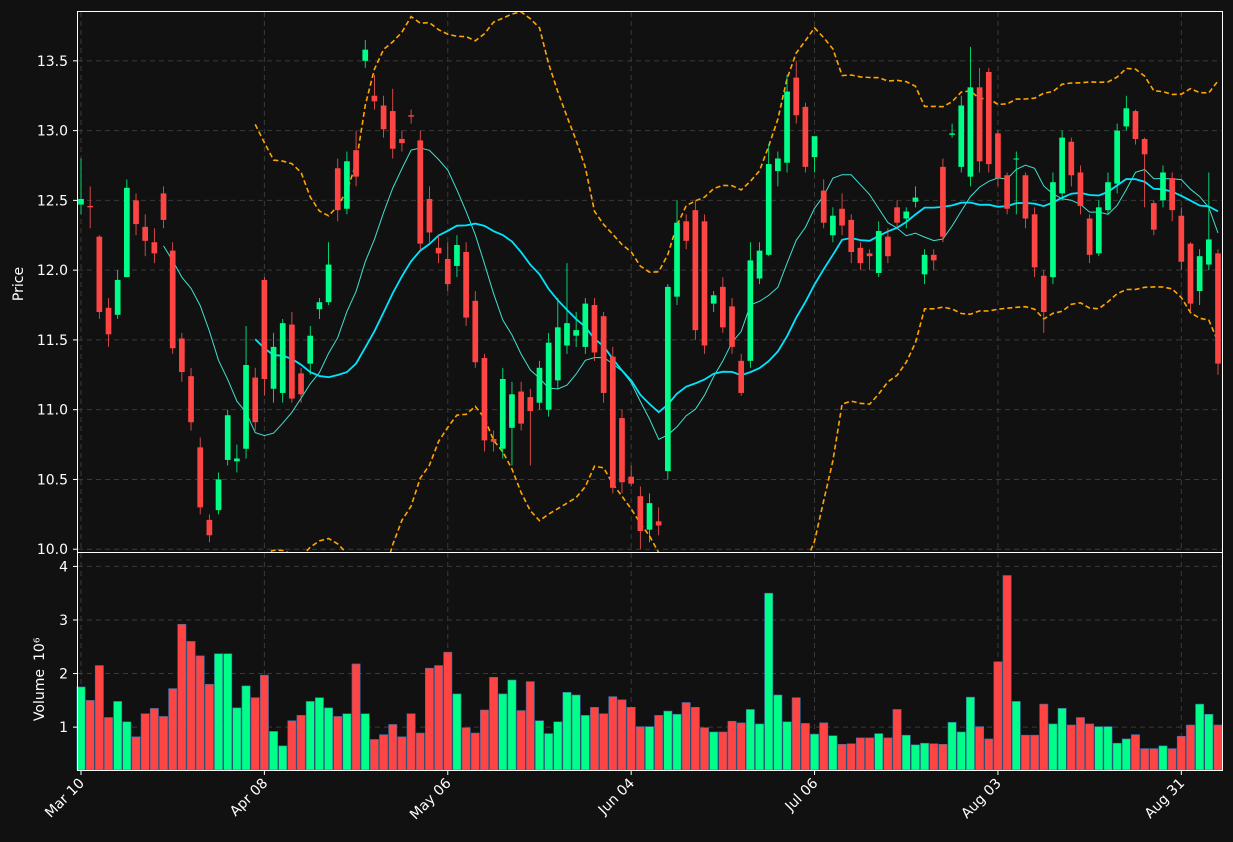 The width and height of the screenshot is (1233, 842). Describe the element at coordinates (52, 201) in the screenshot. I see `price-tick-label: 12.5` at that location.